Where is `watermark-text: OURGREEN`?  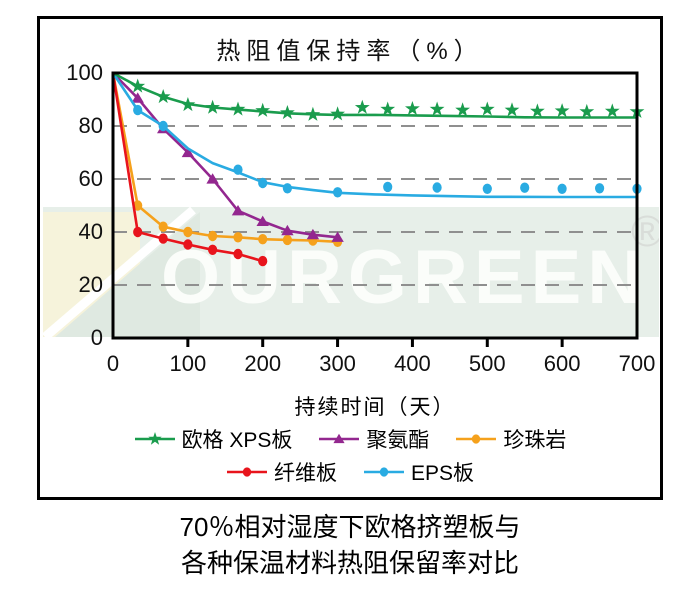
watermark-text: OURGREEN is located at coordinates (404, 277).